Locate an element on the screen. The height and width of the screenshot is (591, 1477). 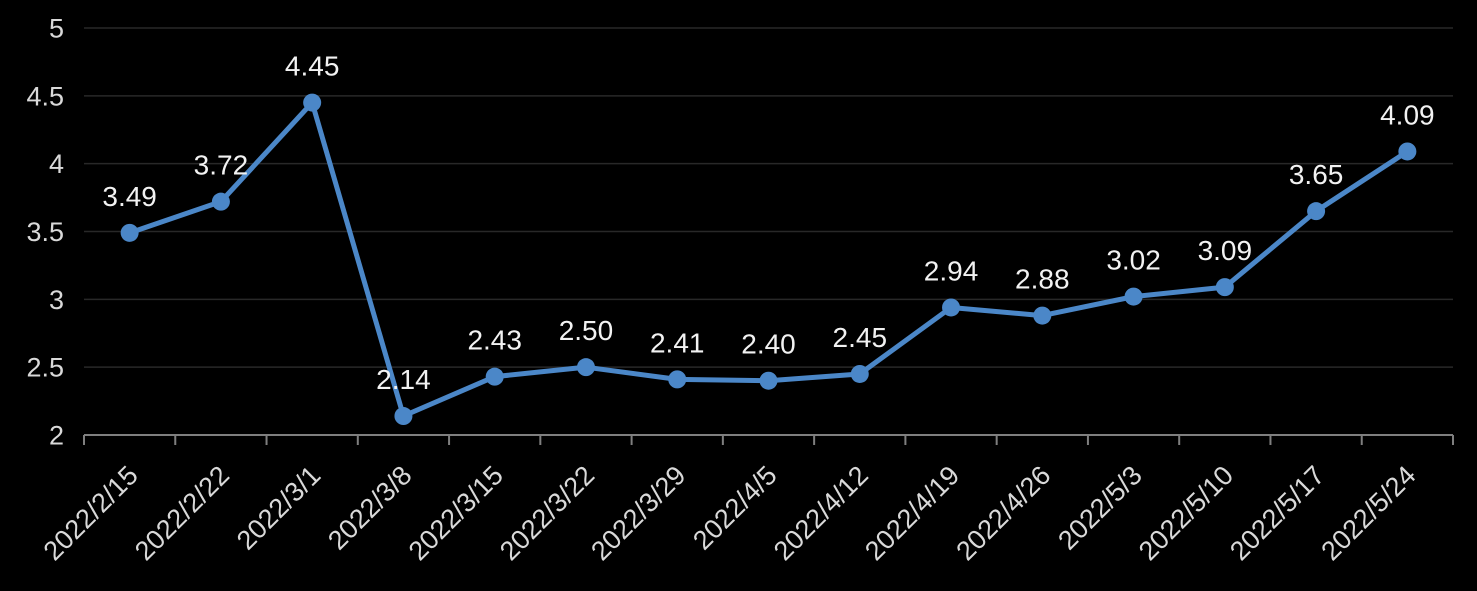
x-axis-tick-label: 2022/2/15 is located at coordinates (91, 513).